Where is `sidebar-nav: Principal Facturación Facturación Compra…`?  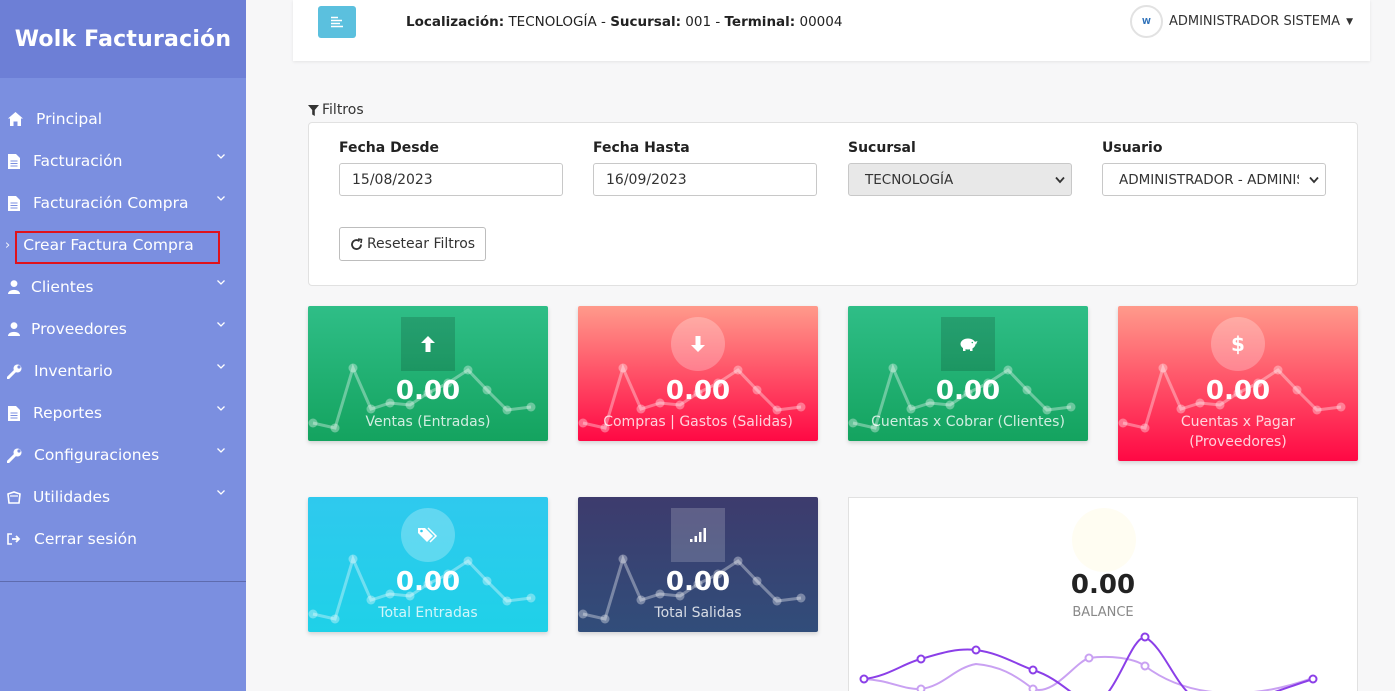 sidebar-nav: Principal Facturación Facturación Compra… is located at coordinates (123, 329).